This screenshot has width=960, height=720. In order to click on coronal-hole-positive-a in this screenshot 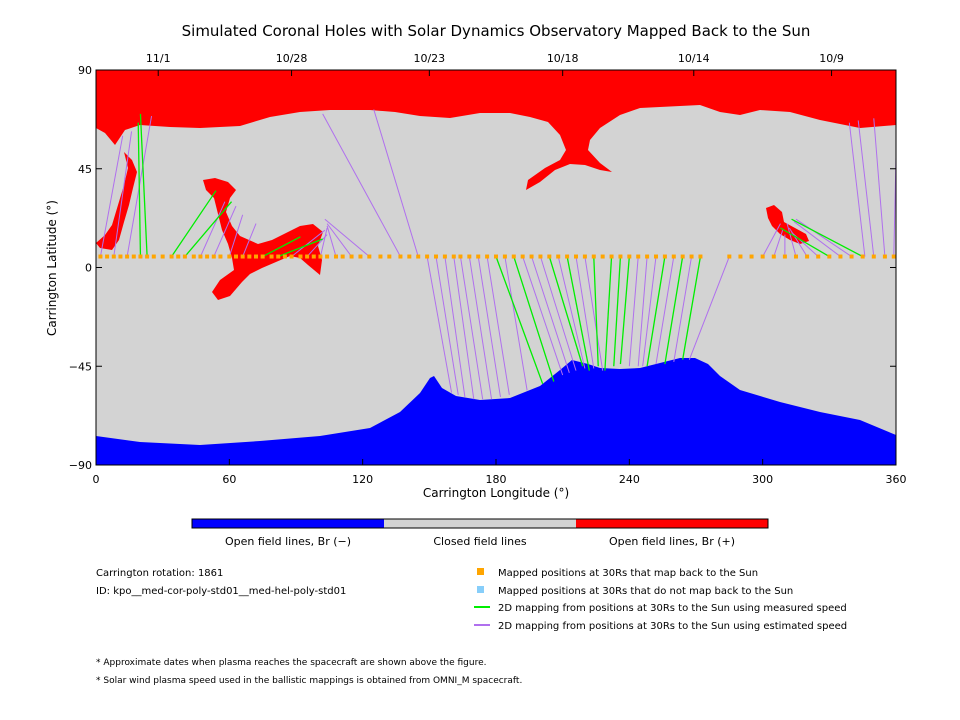, I will do `click(116, 201)`.